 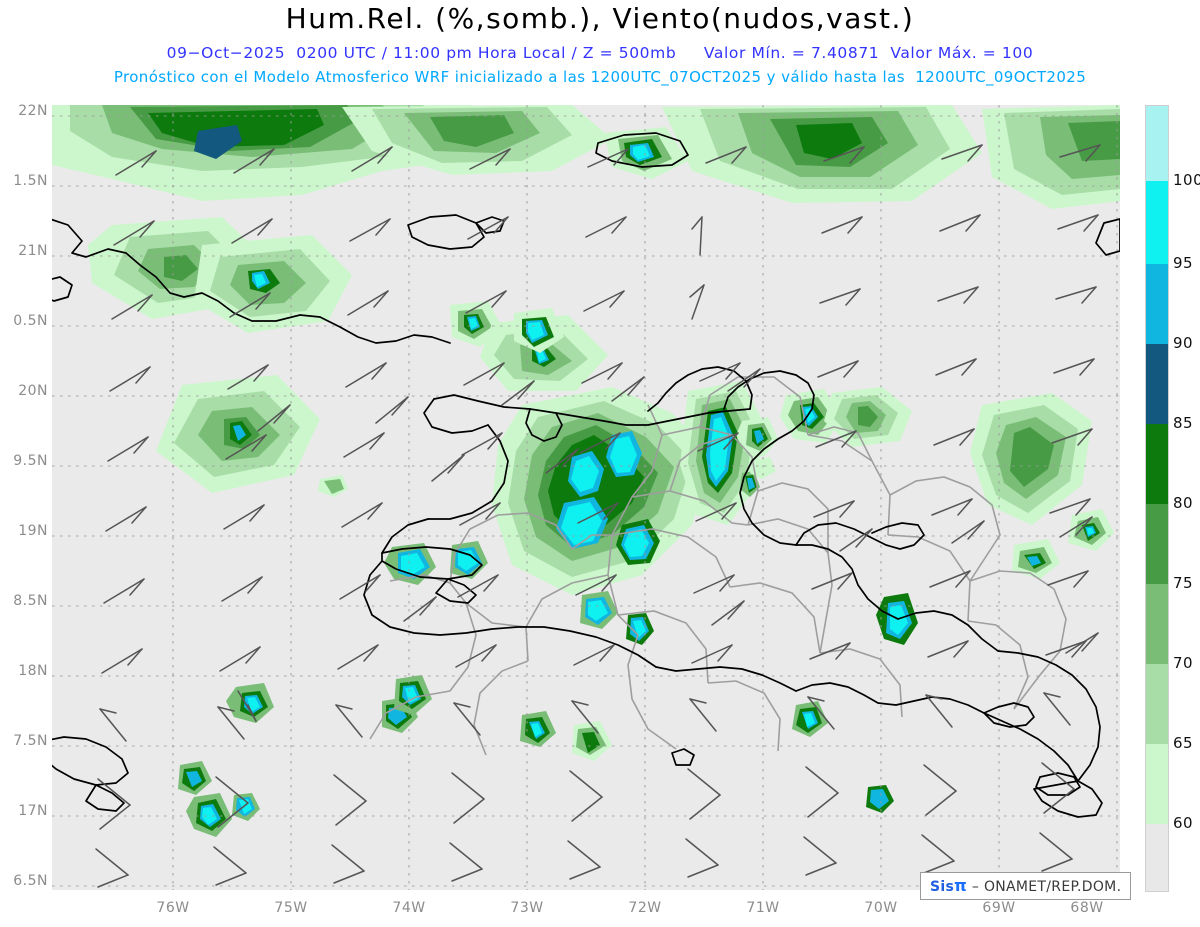 I want to click on lat-tick-195n: 9.5N, so click(x=30, y=461).